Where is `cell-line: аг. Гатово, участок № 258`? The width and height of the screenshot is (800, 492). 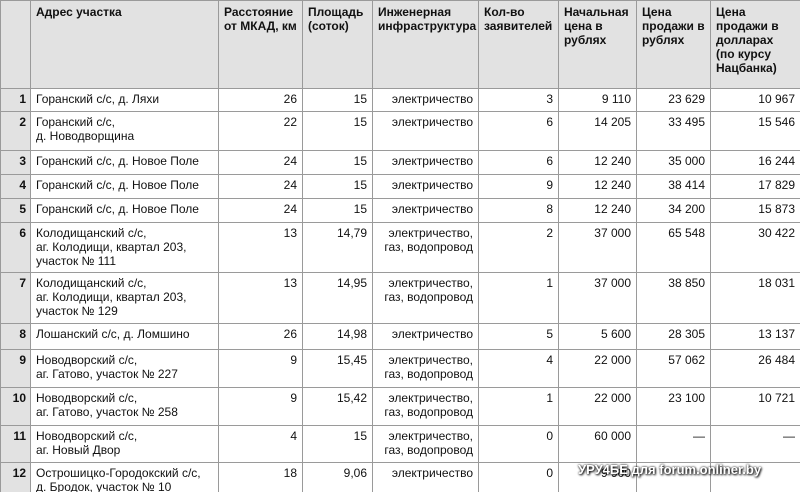 cell-line: аг. Гатово, участок № 258 is located at coordinates (107, 412).